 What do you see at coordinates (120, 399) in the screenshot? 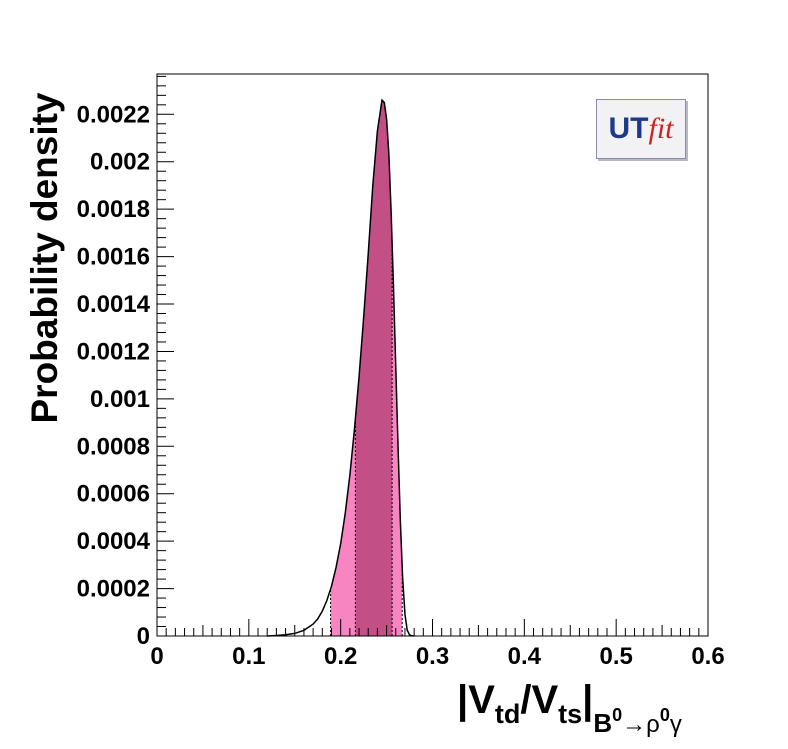
I see `y-tick-label: 0.001` at bounding box center [120, 399].